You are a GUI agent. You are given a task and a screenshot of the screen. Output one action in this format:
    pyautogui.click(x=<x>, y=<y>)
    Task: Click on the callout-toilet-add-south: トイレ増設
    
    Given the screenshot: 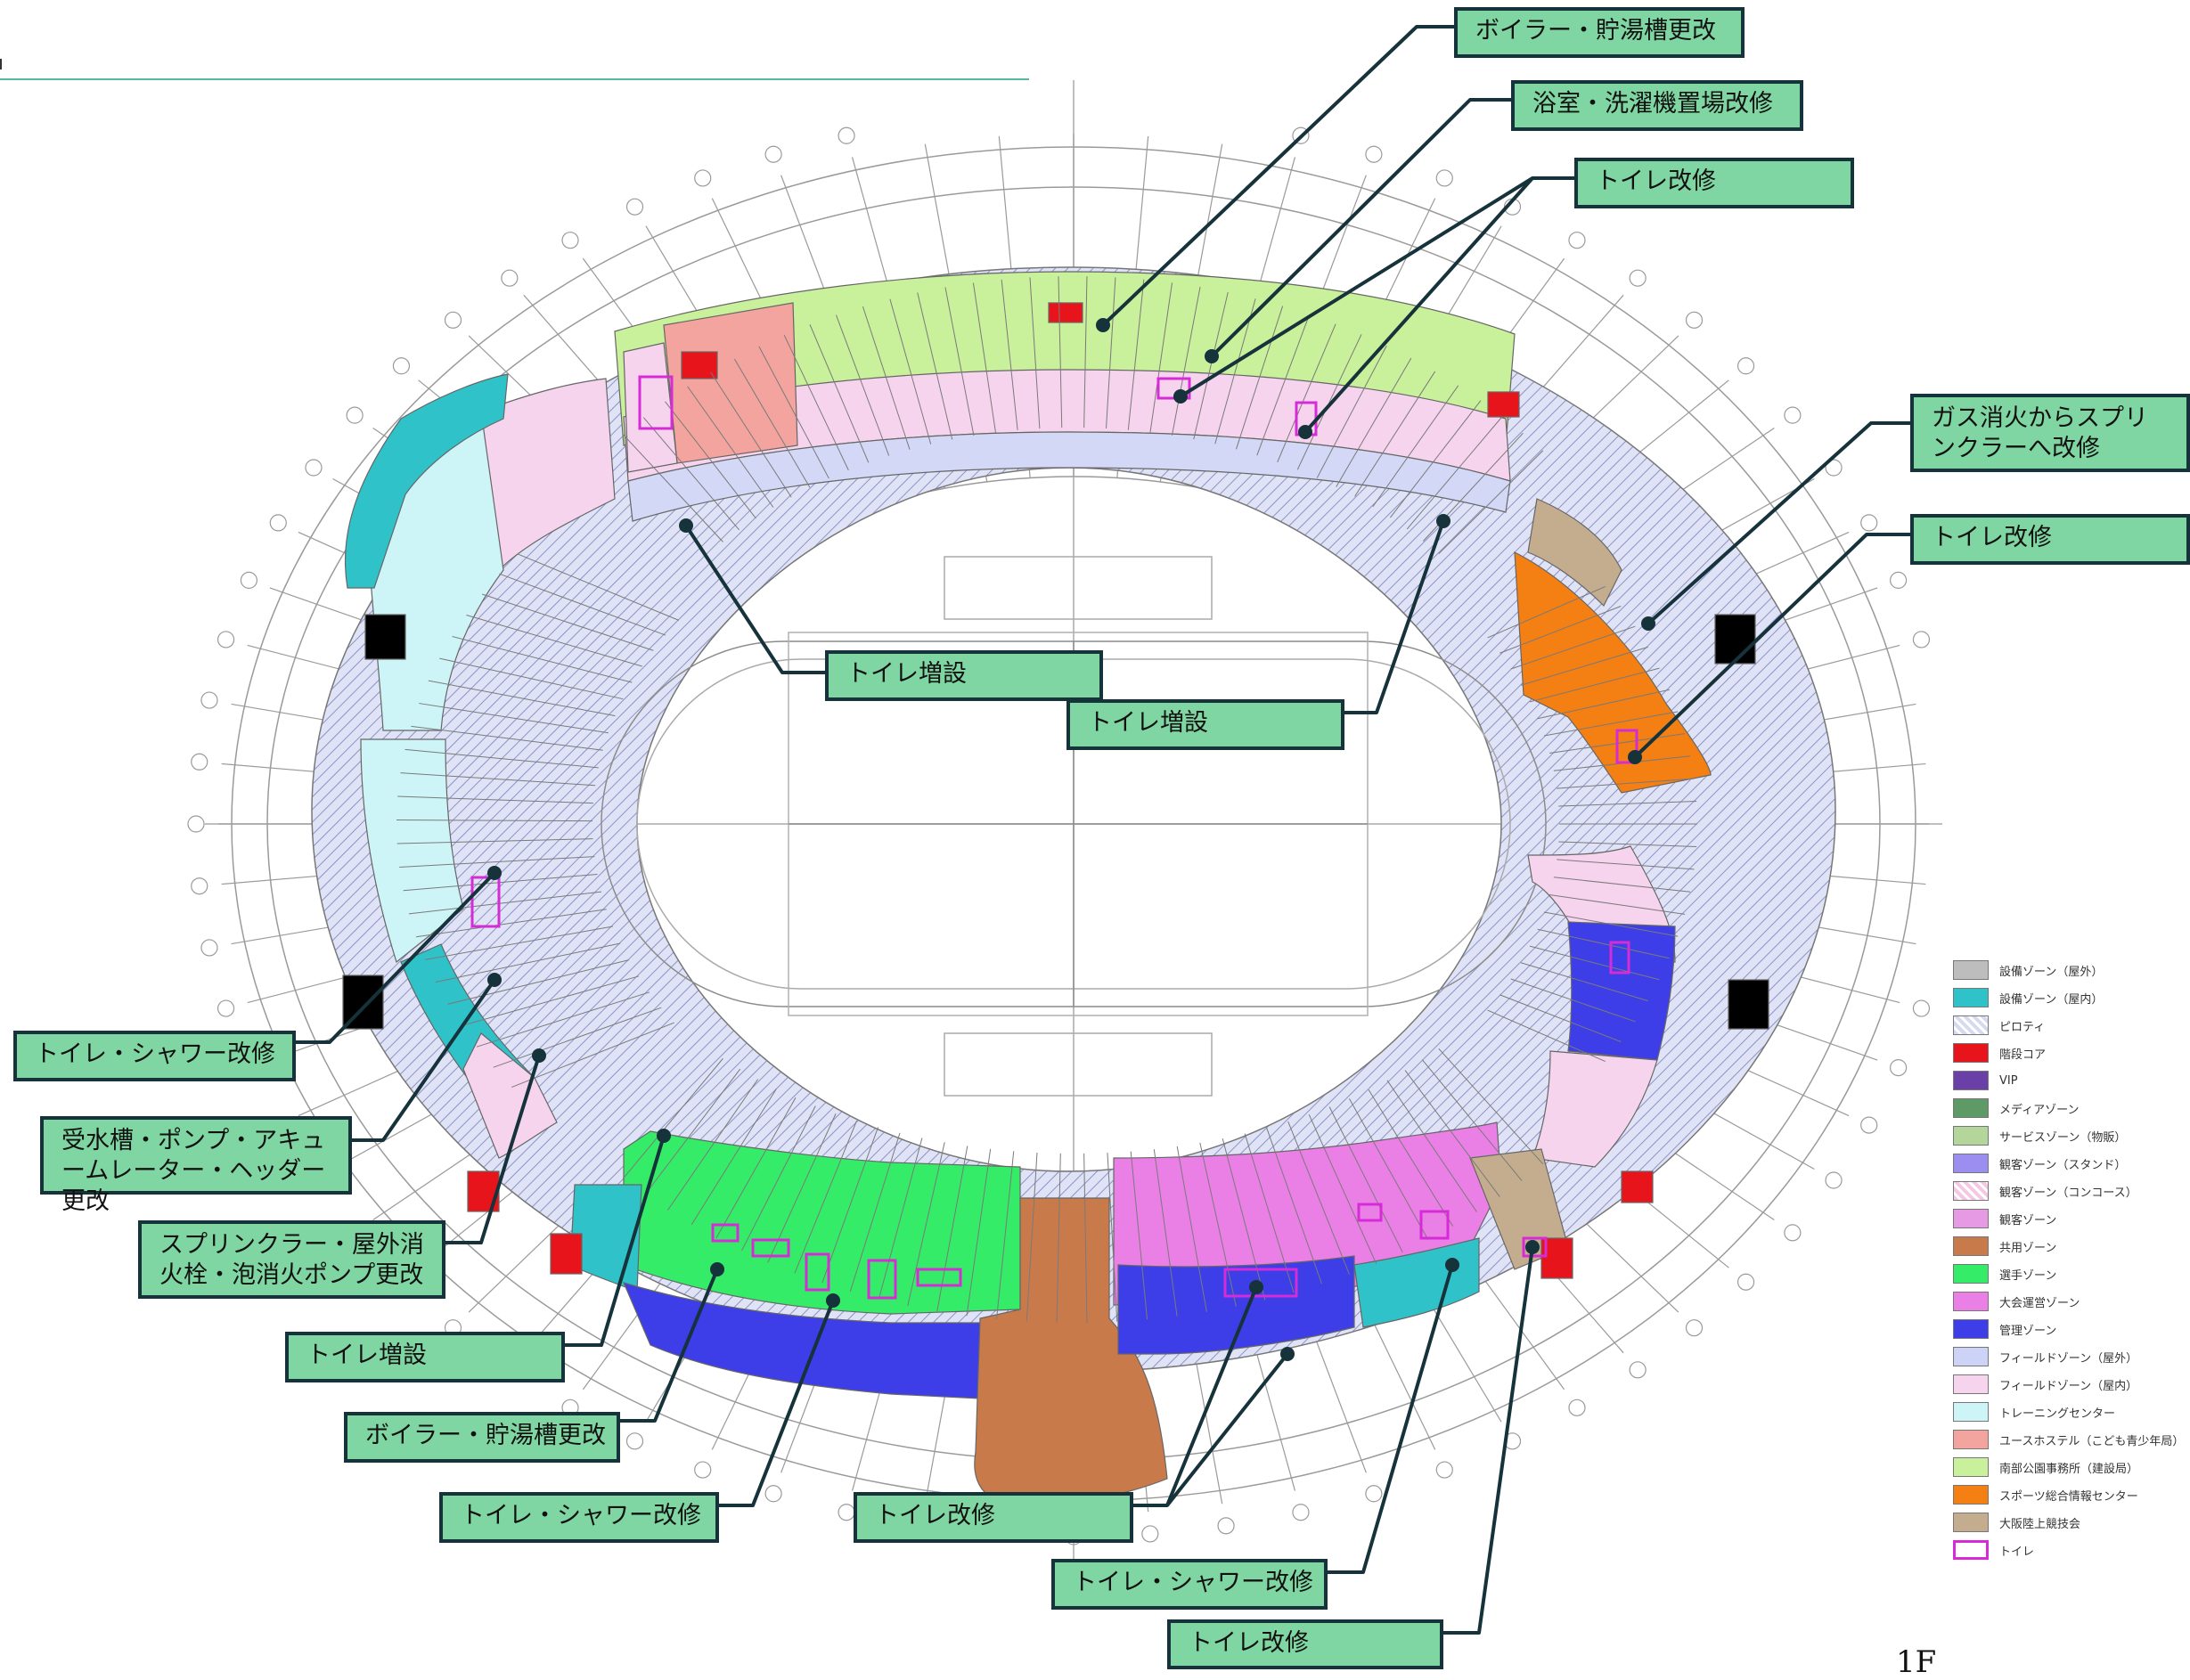 What is the action you would take?
    pyautogui.click(x=425, y=1357)
    